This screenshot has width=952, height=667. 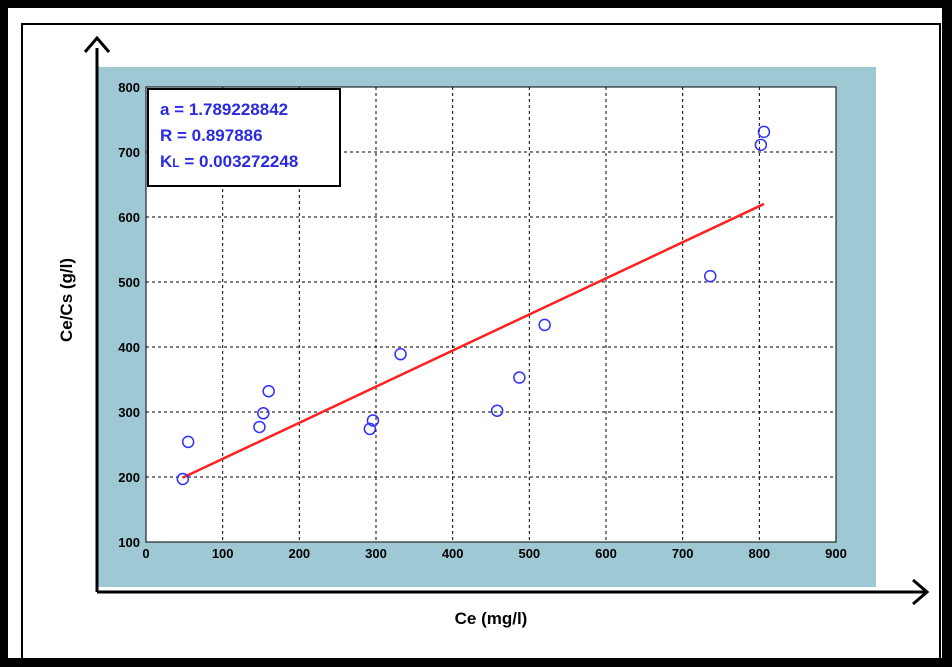 What do you see at coordinates (211, 135) in the screenshot?
I see `annotation-r: R = 0.897886` at bounding box center [211, 135].